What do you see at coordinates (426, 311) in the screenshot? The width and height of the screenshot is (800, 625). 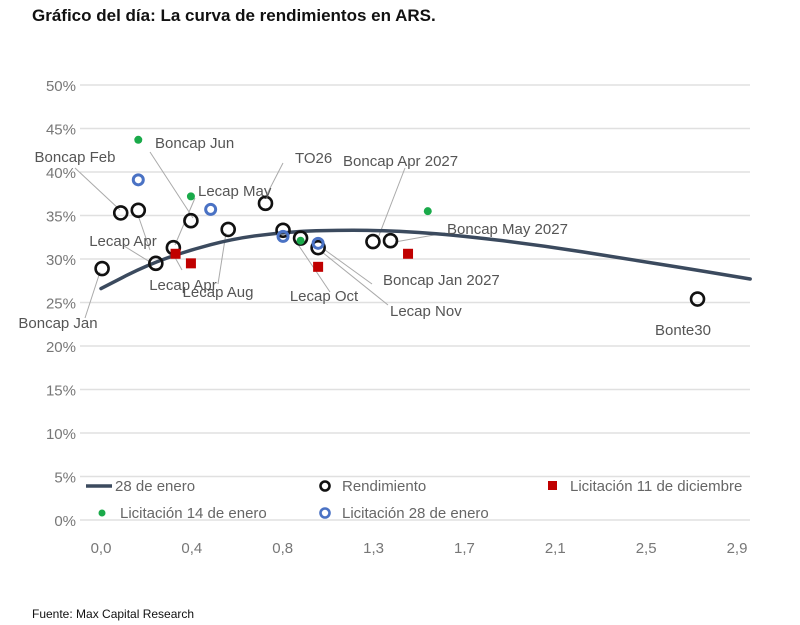 I see `annotation-label: Lecap Nov` at bounding box center [426, 311].